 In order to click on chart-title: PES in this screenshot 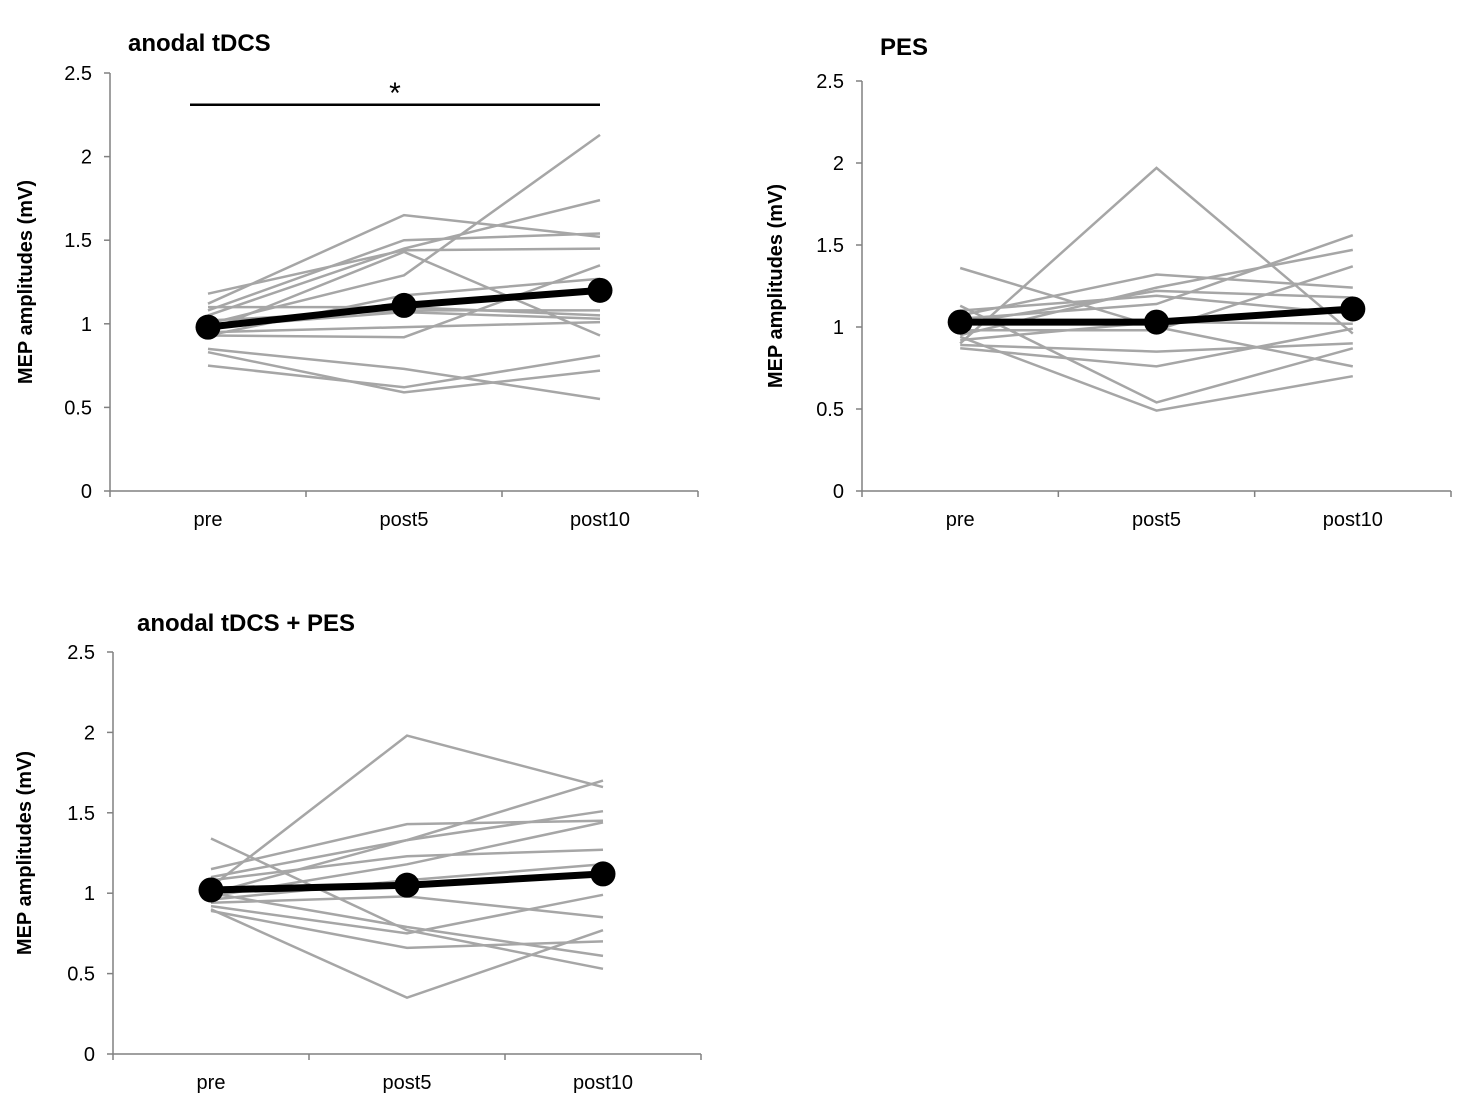, I will do `click(904, 47)`.